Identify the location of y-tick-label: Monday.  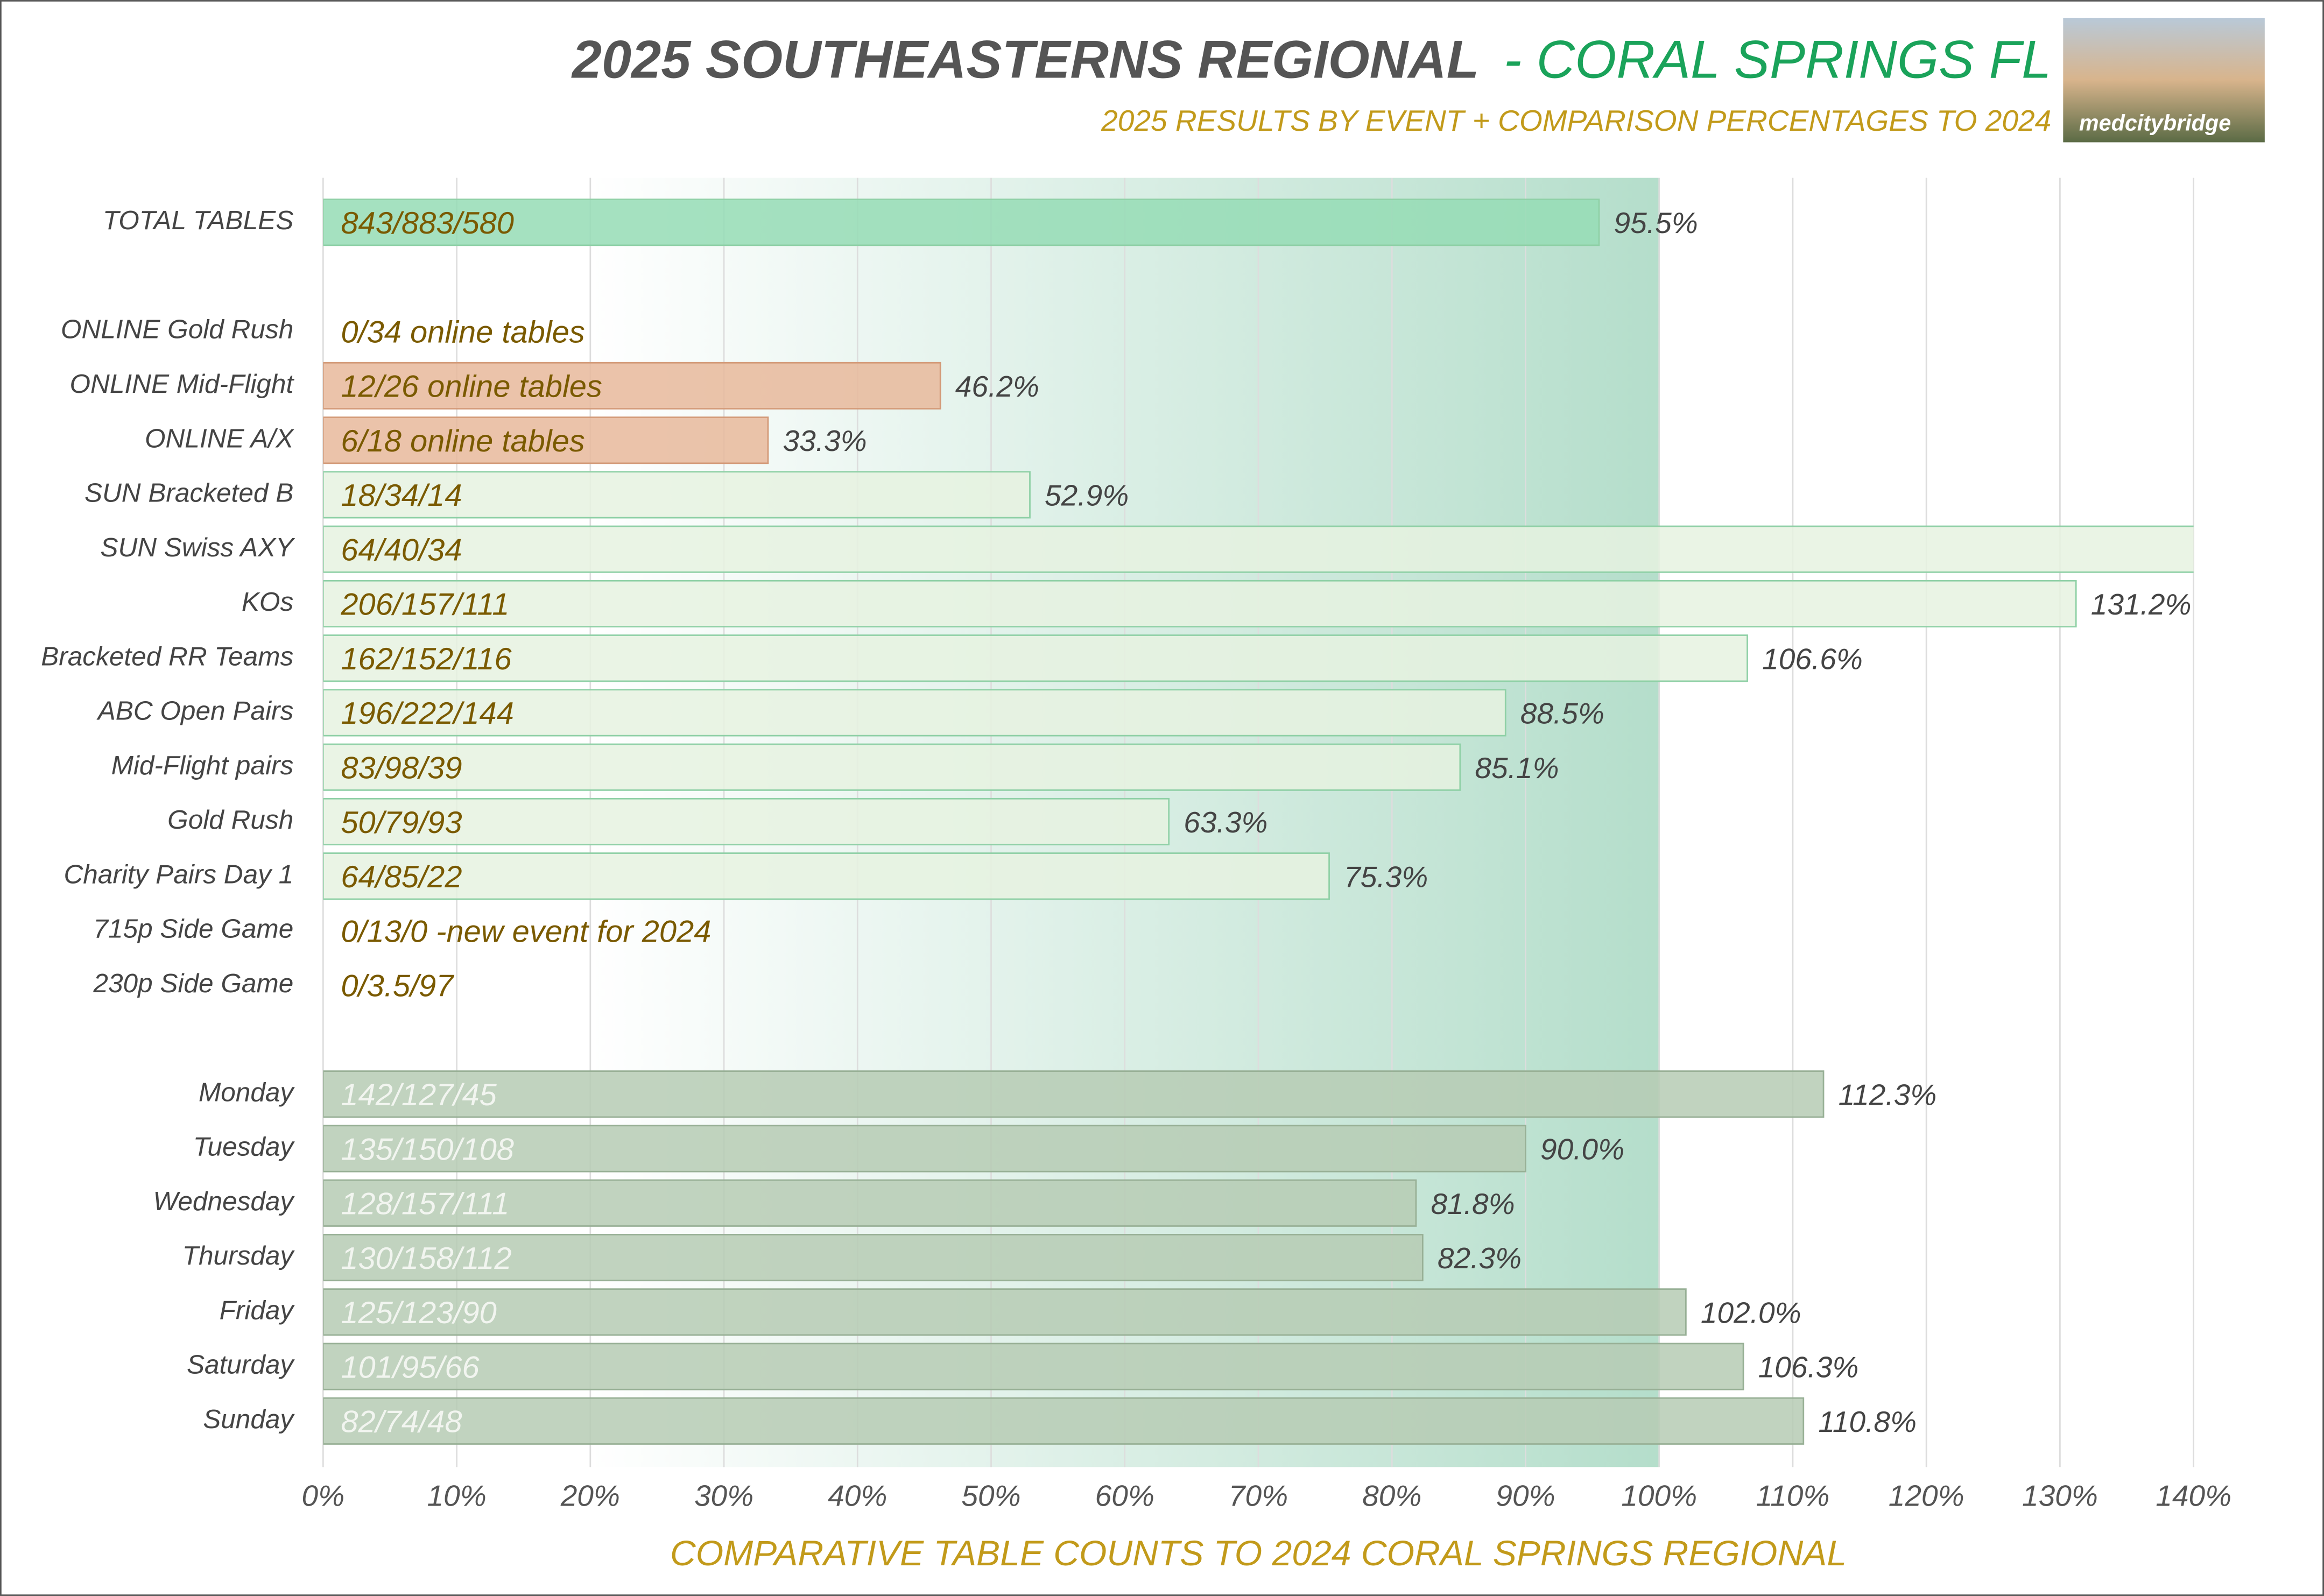
(247, 1092).